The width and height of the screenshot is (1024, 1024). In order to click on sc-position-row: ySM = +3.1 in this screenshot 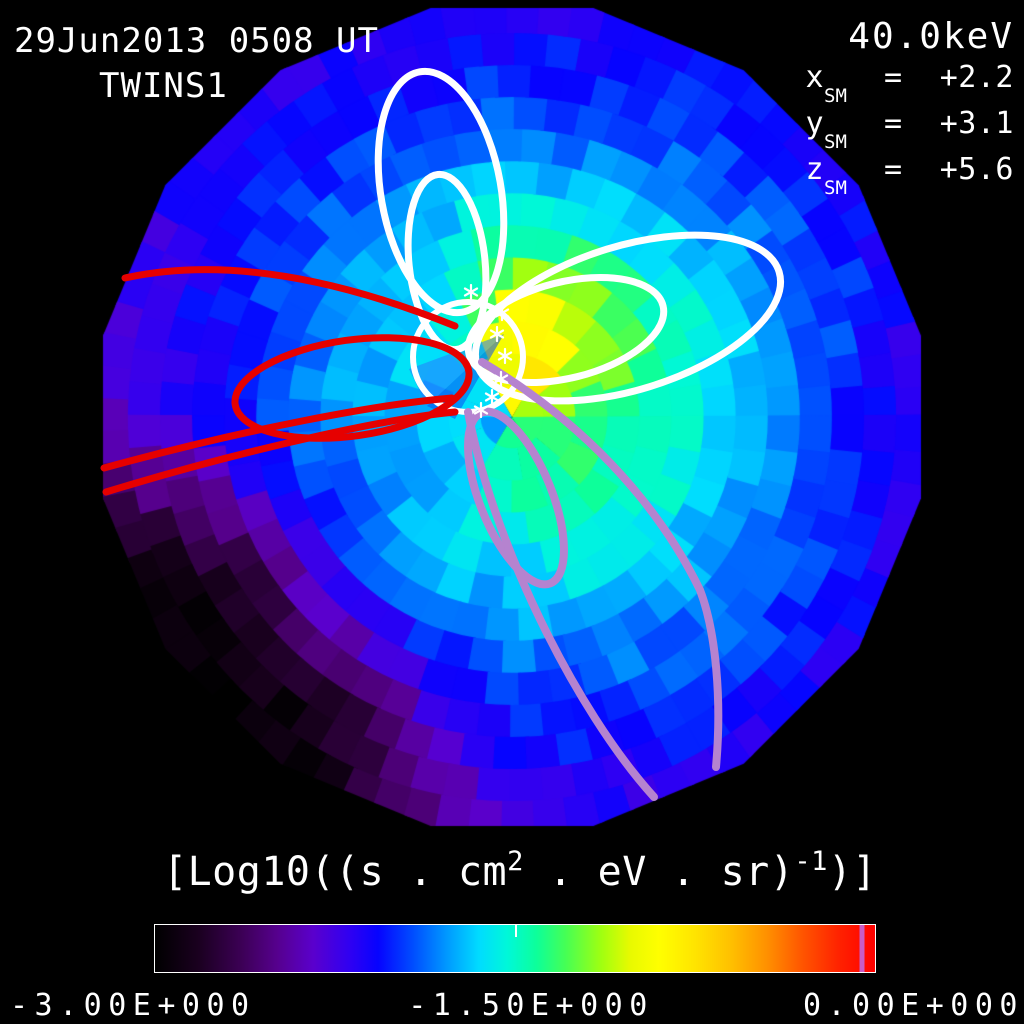, I will do `click(909, 129)`.